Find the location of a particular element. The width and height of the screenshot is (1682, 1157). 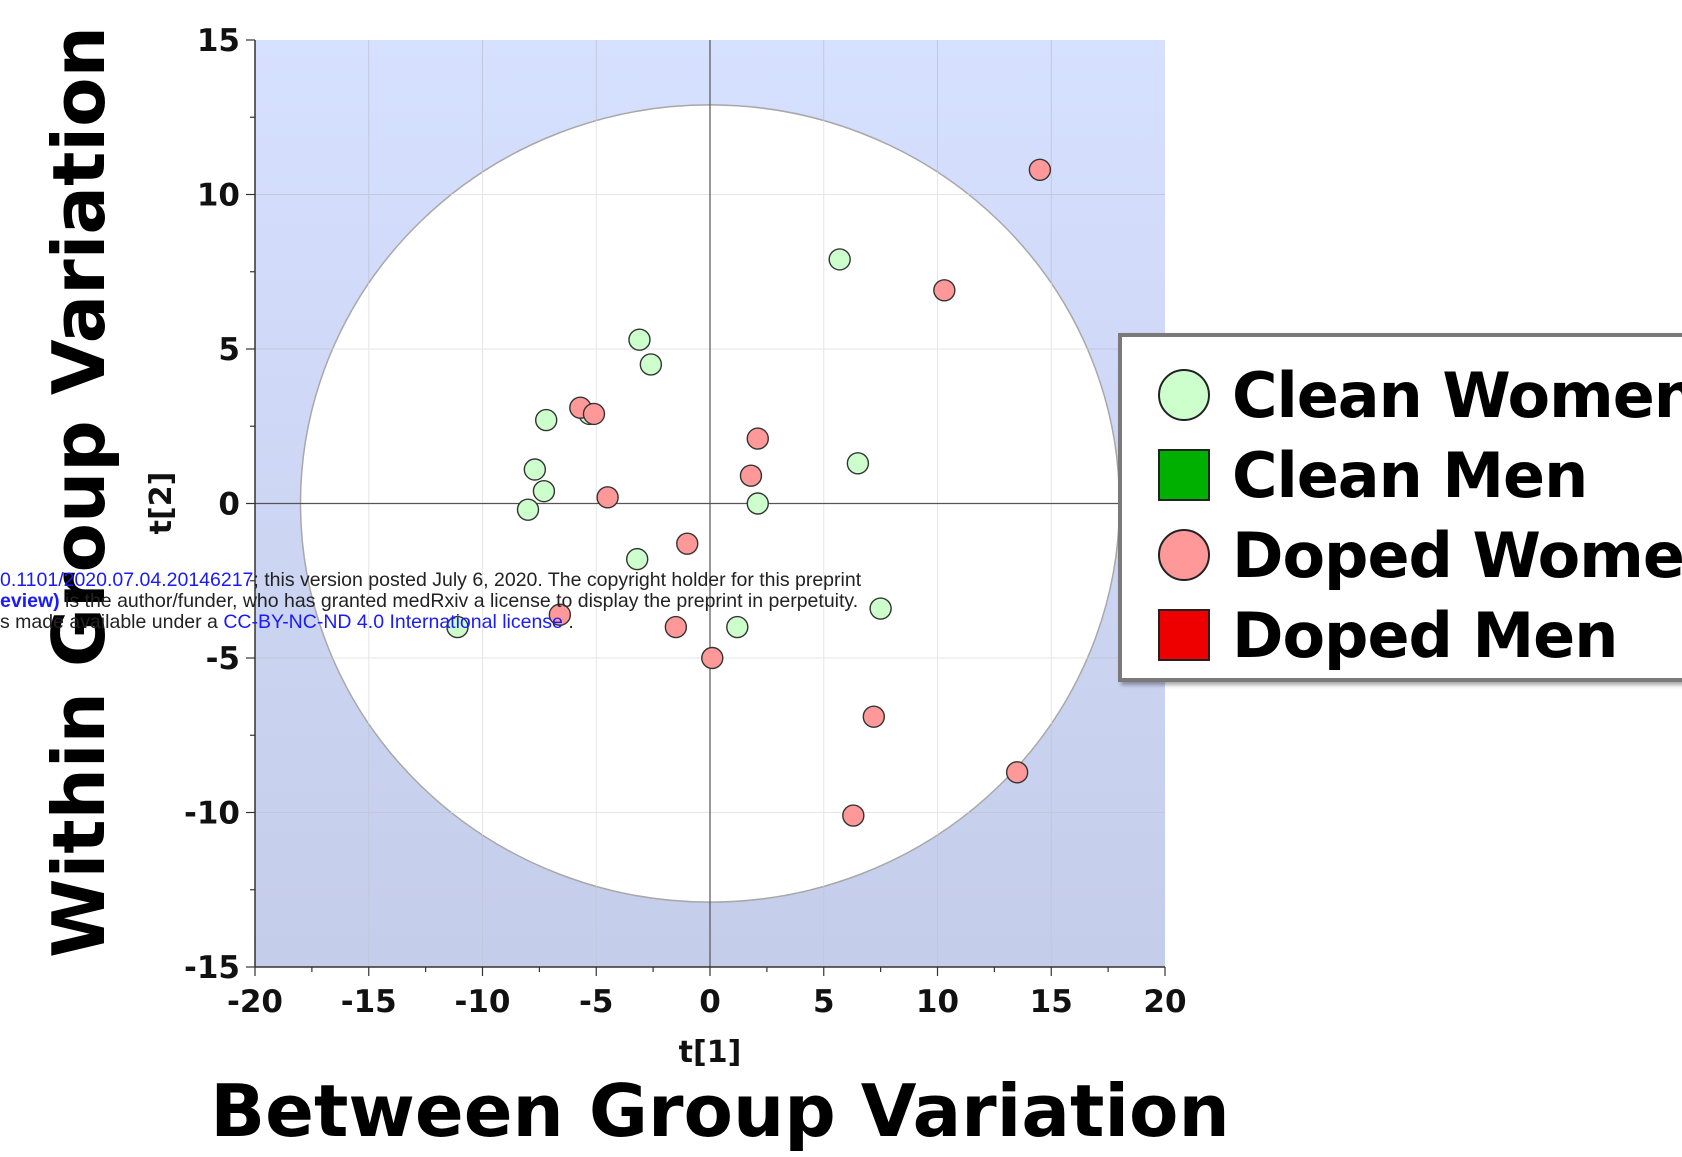

legend-item-doped-women: Doped Women is located at coordinates (1420, 555).